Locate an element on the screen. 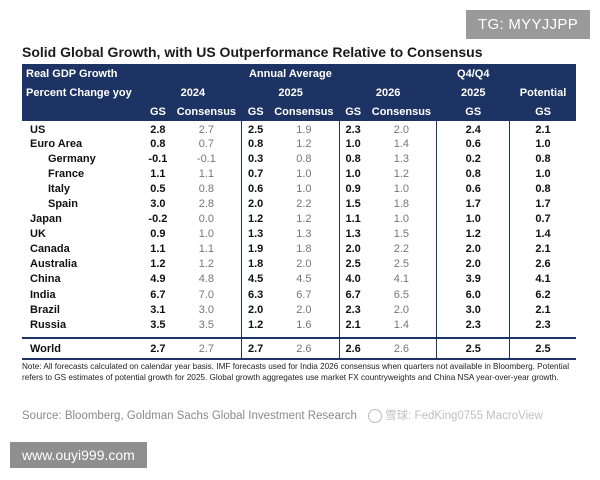  consensus-2026: 1.8 is located at coordinates (401, 204).